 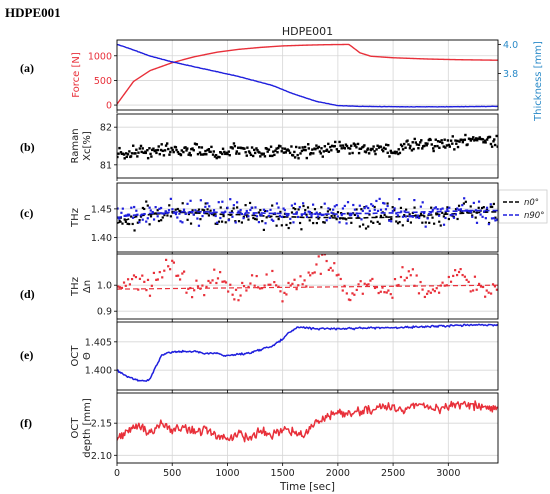 I want to click on y-tick-label: 500, so click(x=103, y=81).